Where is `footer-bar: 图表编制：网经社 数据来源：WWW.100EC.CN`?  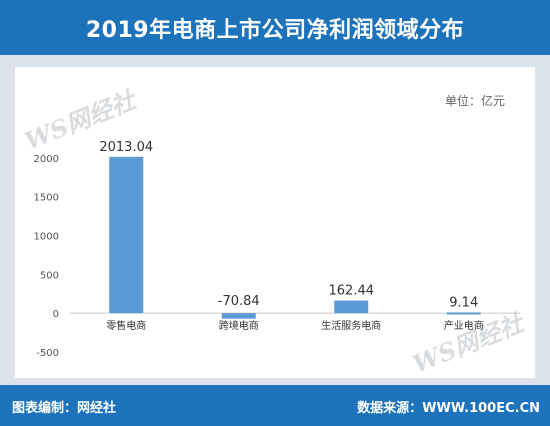 footer-bar: 图表编制：网经社 数据来源：WWW.100EC.CN is located at coordinates (275, 405).